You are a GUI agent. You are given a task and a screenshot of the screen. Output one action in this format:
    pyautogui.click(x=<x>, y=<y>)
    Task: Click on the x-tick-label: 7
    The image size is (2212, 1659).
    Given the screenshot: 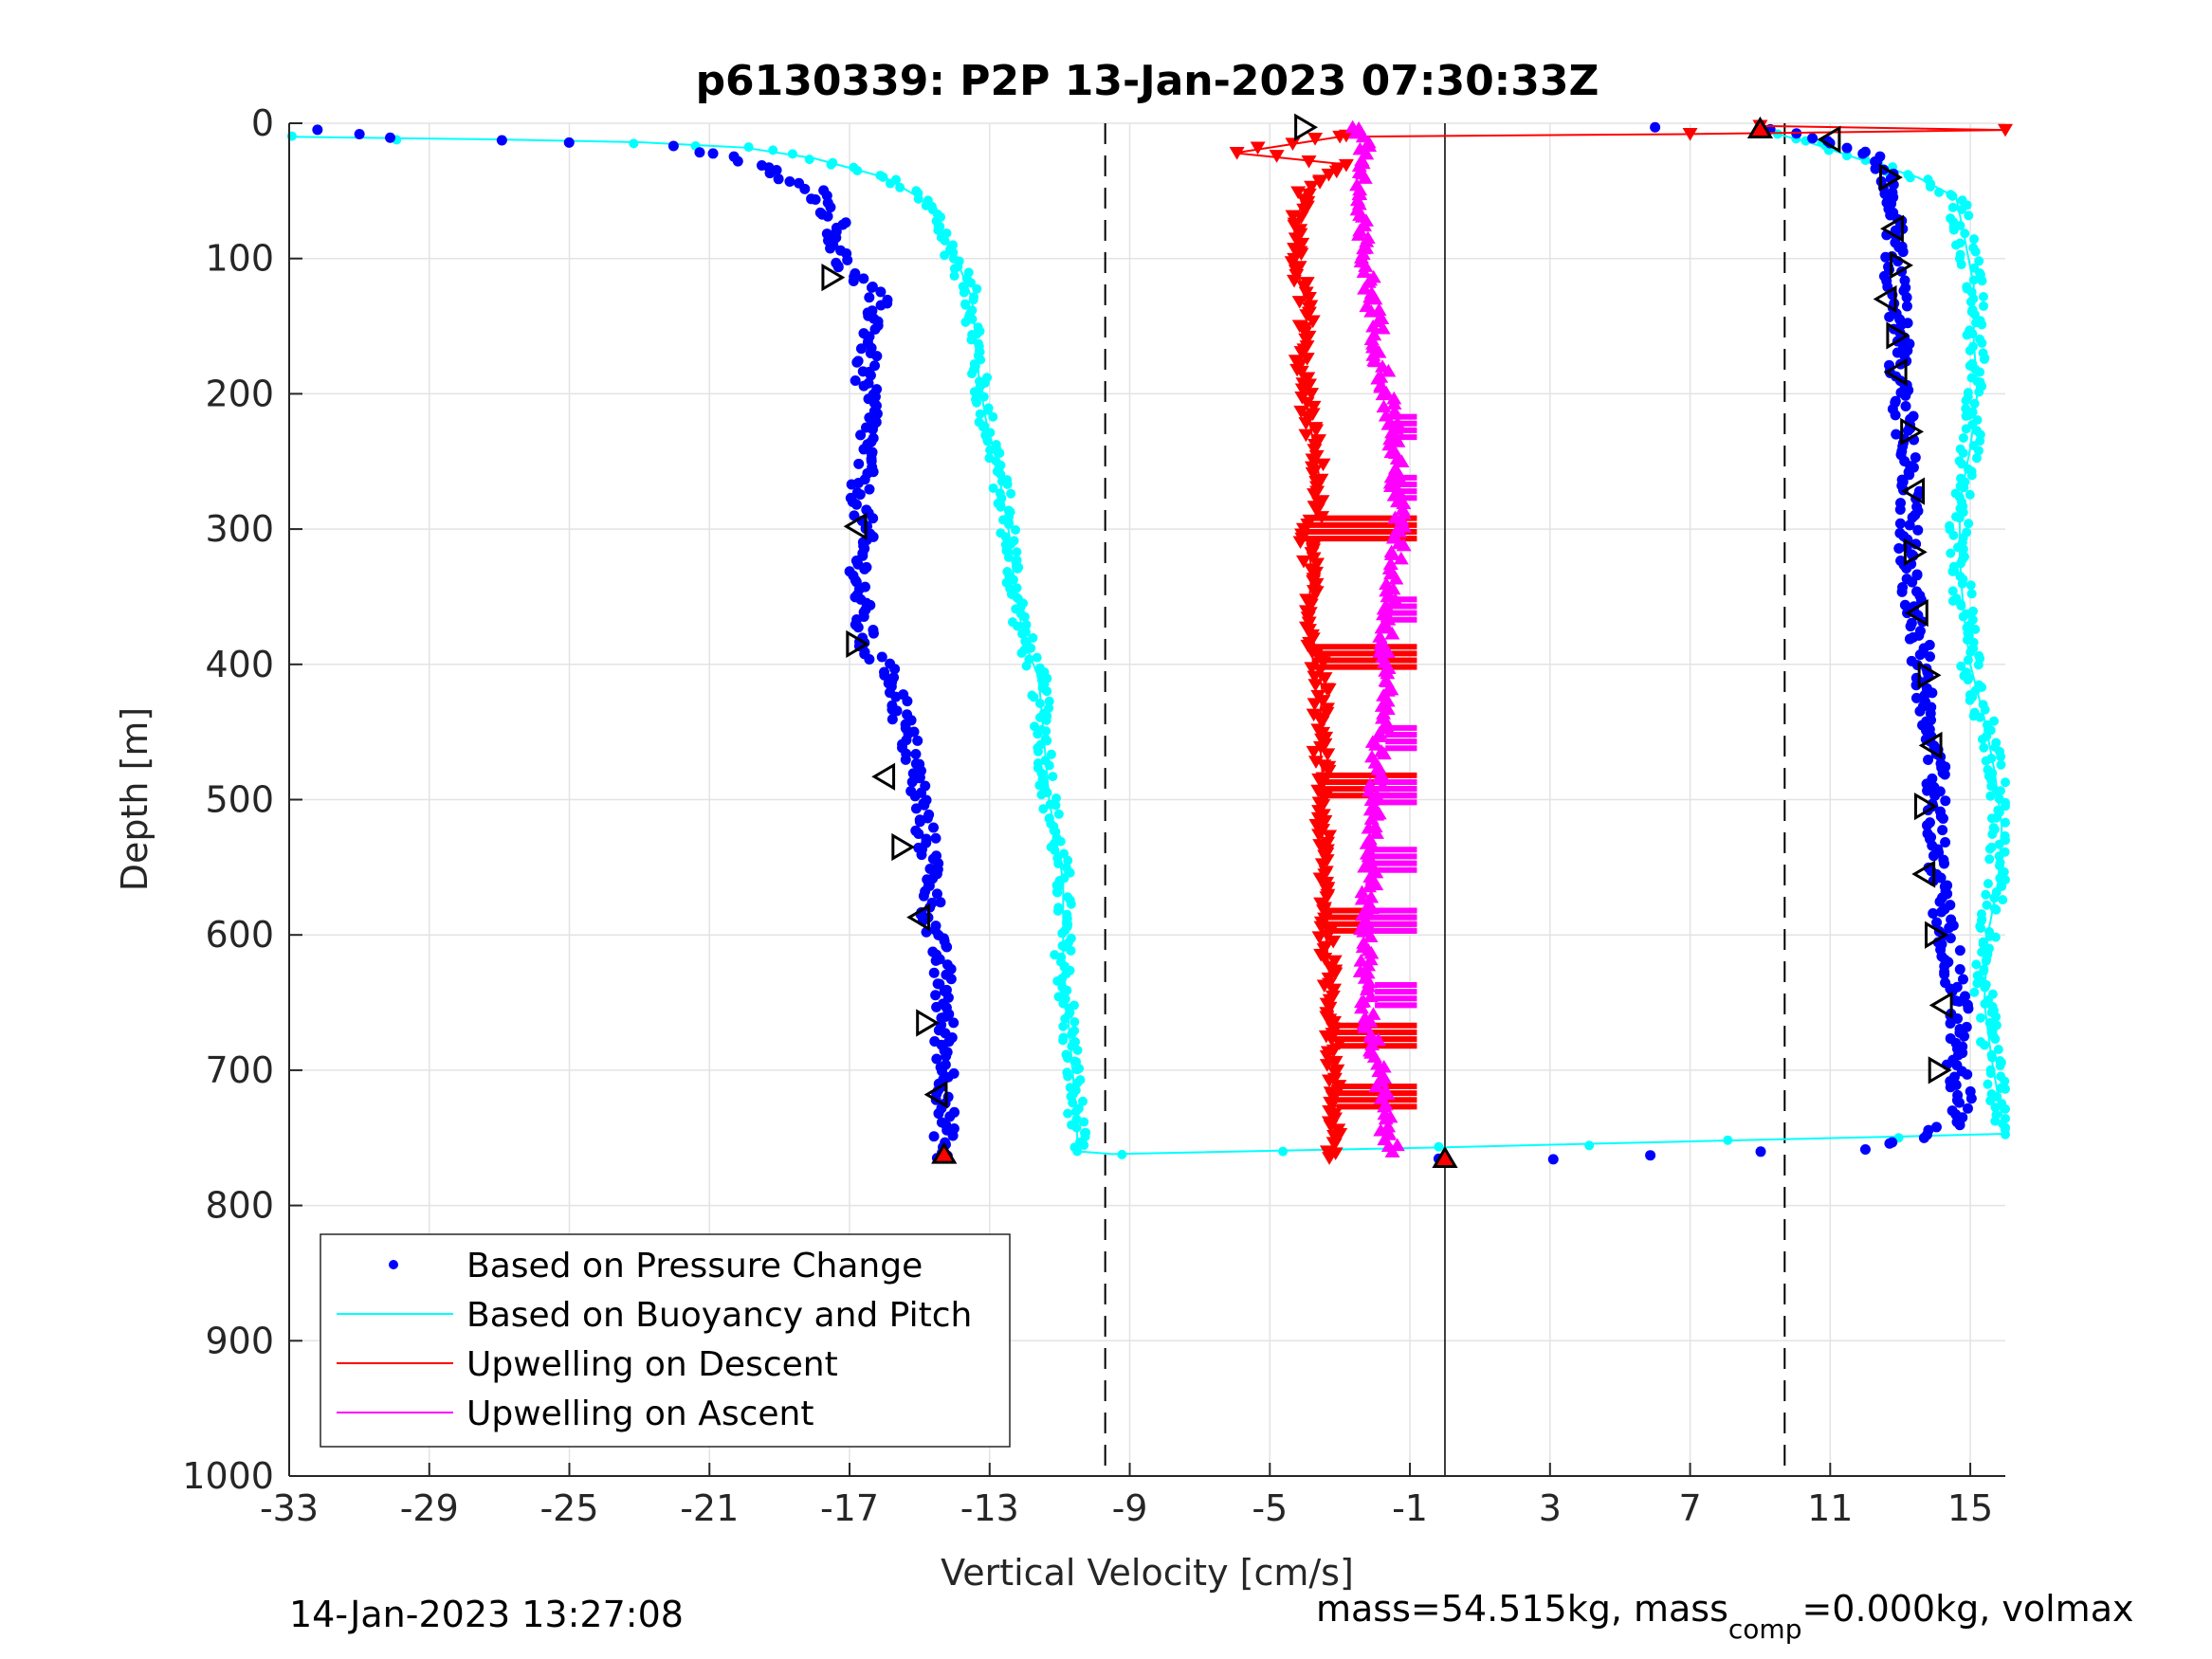 What is the action you would take?
    pyautogui.click(x=1689, y=1508)
    